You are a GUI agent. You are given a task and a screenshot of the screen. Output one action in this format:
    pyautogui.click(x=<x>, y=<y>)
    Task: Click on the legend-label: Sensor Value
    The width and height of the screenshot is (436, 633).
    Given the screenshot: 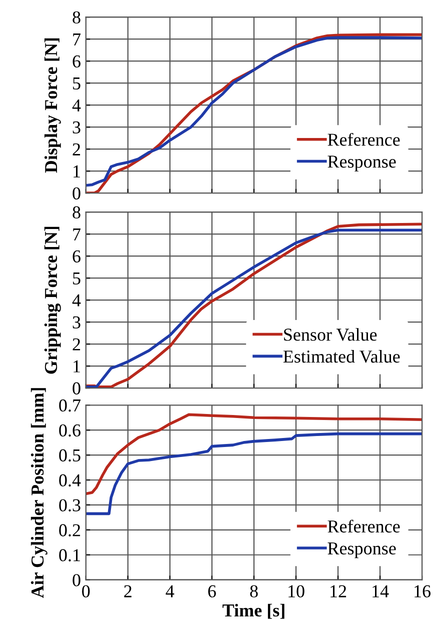 What is the action you would take?
    pyautogui.click(x=330, y=334)
    